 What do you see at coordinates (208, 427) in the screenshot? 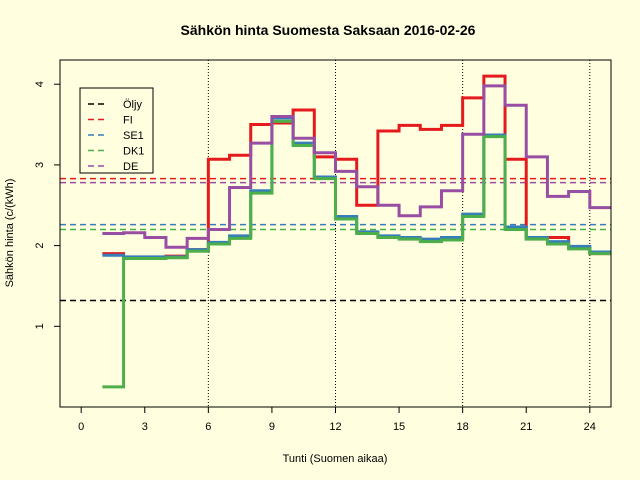
I see `x-tick-label: 6` at bounding box center [208, 427].